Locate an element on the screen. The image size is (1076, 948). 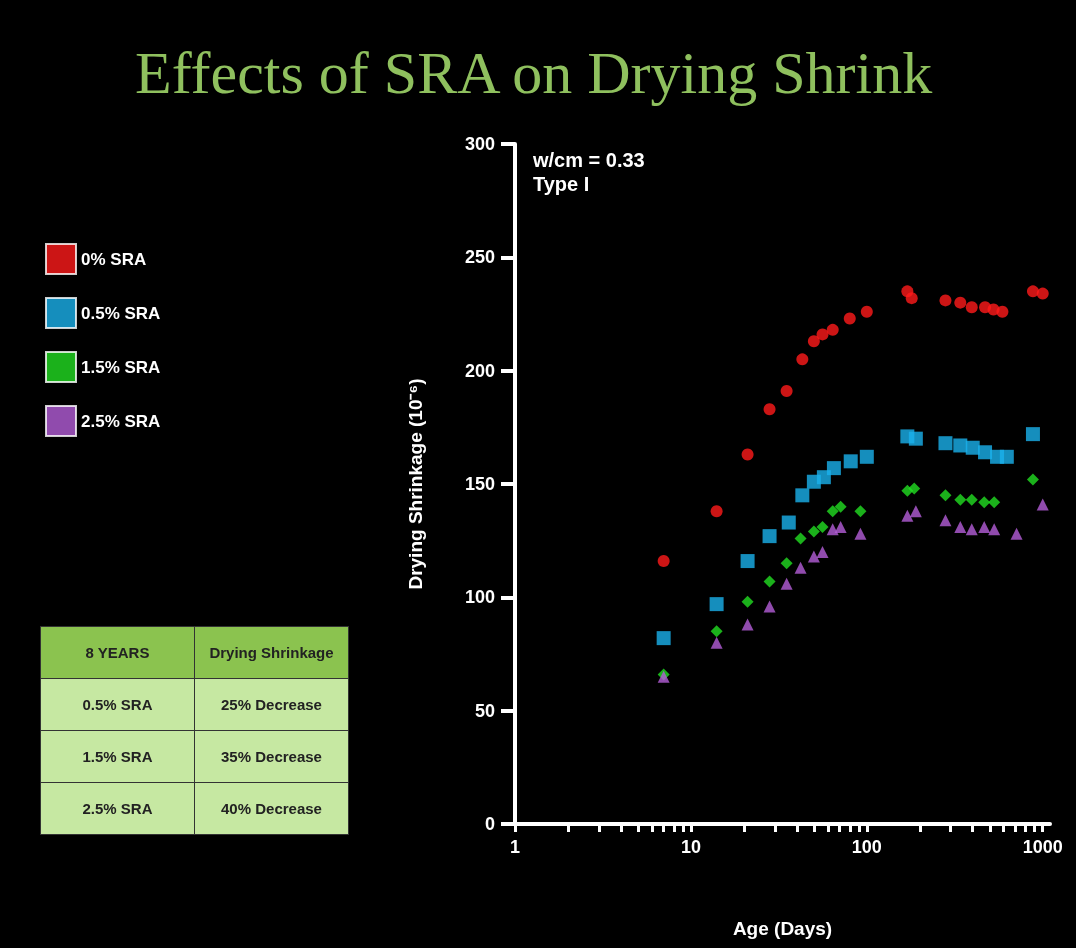
chart-title: Effects of SRA on Drying Shrink is located at coordinates (534, 73).